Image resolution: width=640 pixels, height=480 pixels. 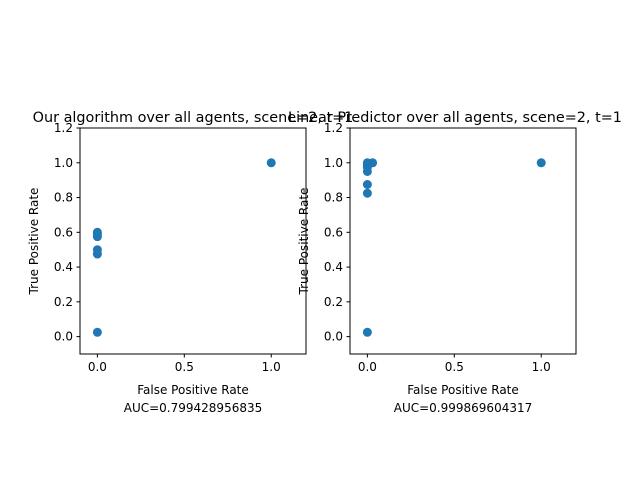 I want to click on auc-annotation: AUC=0.999869604317, so click(x=463, y=408).